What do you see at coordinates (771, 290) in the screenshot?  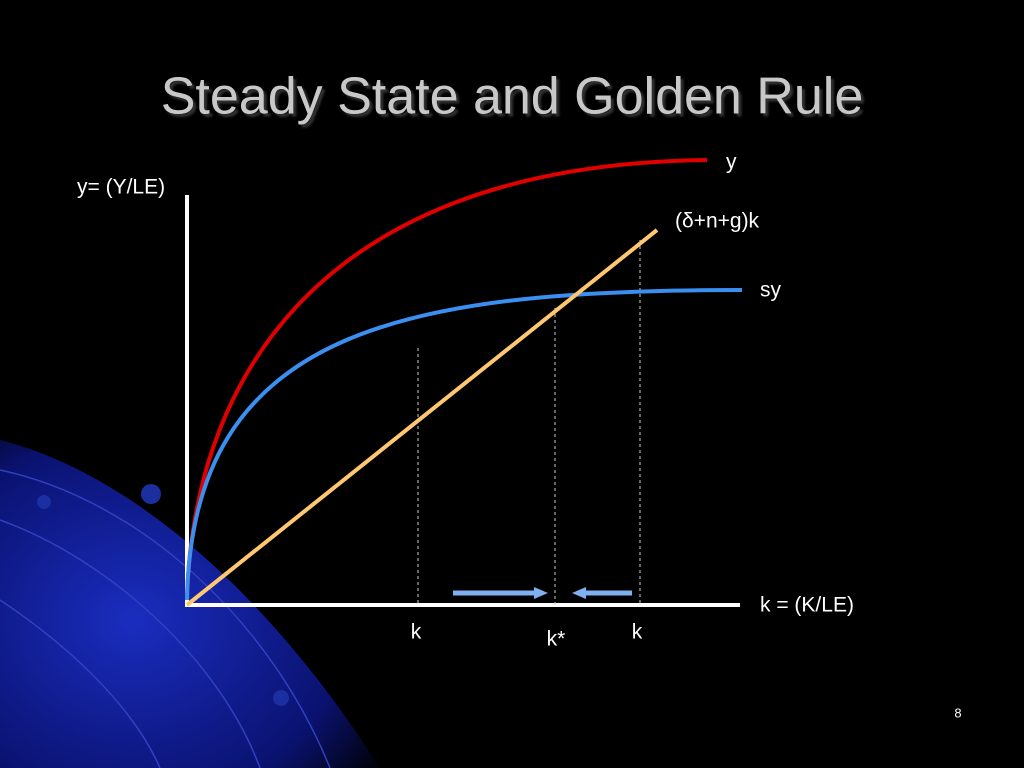 I see `curve-label: sy` at bounding box center [771, 290].